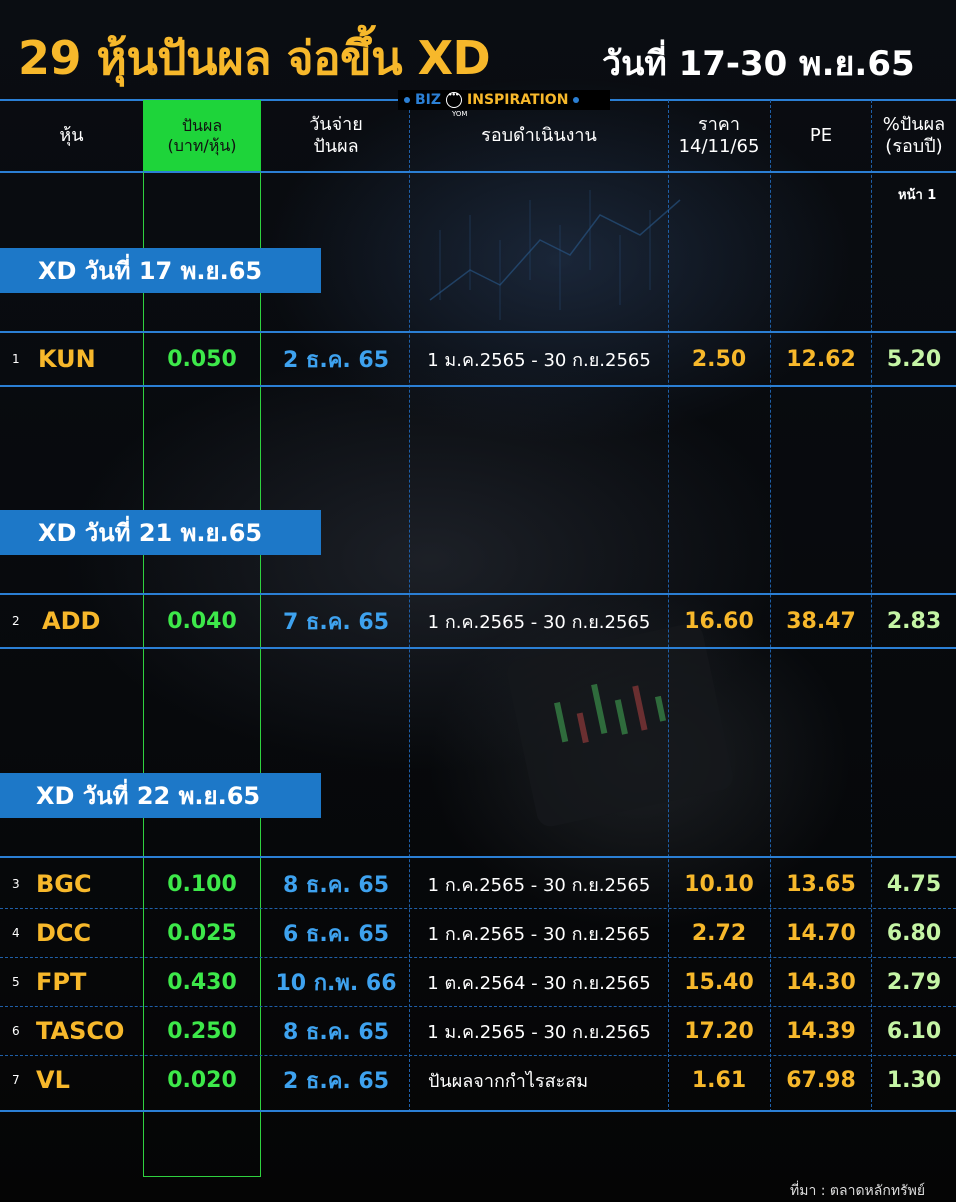  I want to click on source-note: ที่มา : ตลาดหลักทรัพย์, so click(858, 1191).